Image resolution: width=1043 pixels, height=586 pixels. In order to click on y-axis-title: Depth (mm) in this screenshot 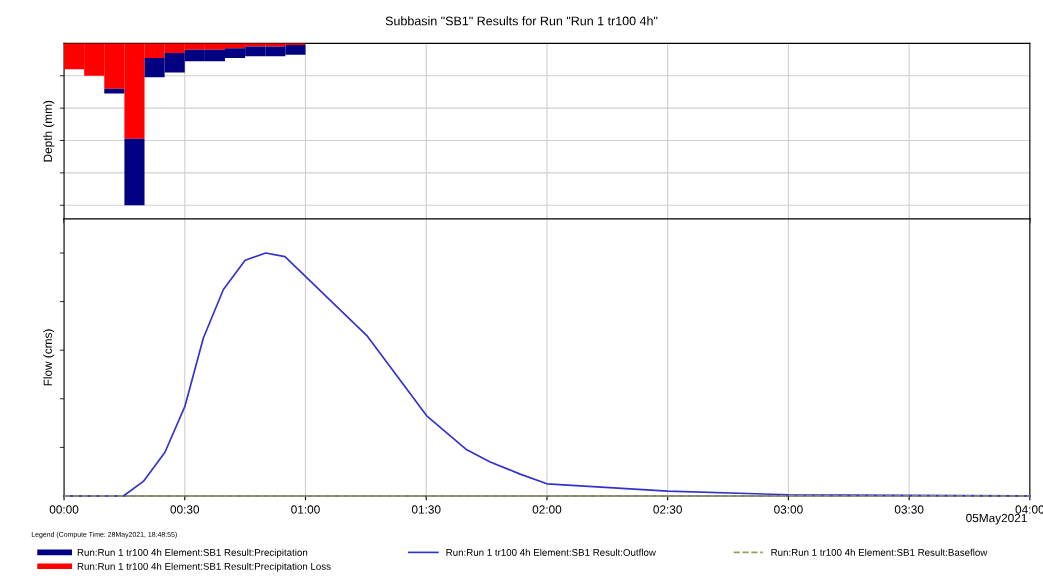, I will do `click(49, 131)`.